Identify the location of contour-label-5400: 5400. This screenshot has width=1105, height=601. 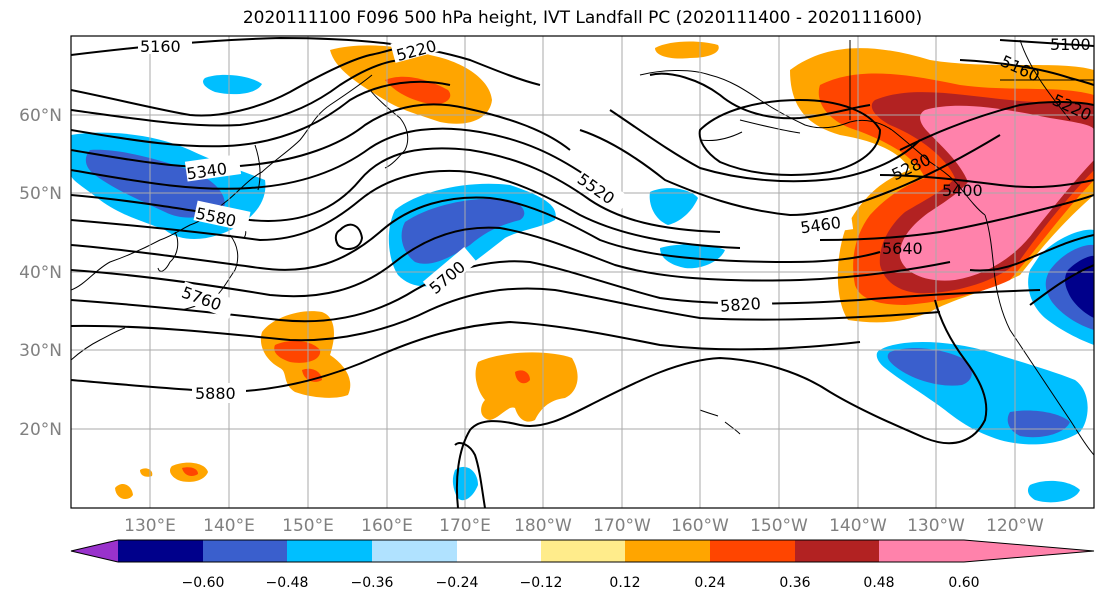
(962, 190).